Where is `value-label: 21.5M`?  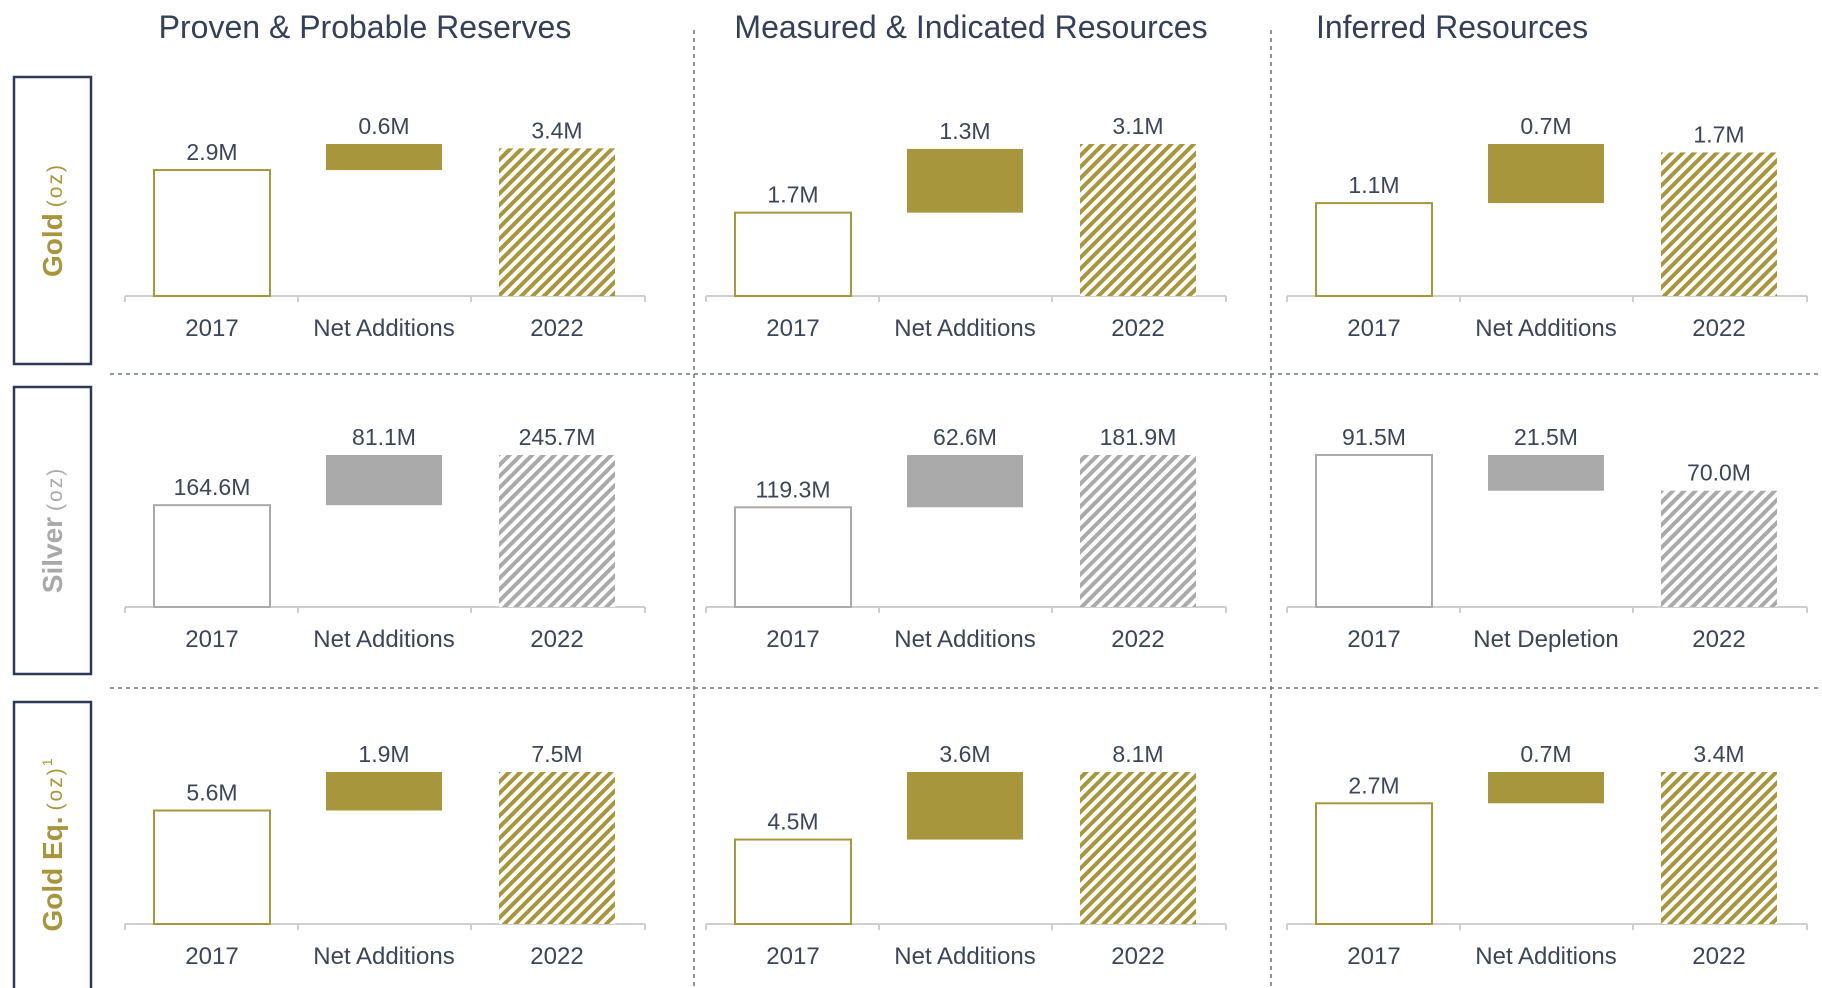
value-label: 21.5M is located at coordinates (1546, 437).